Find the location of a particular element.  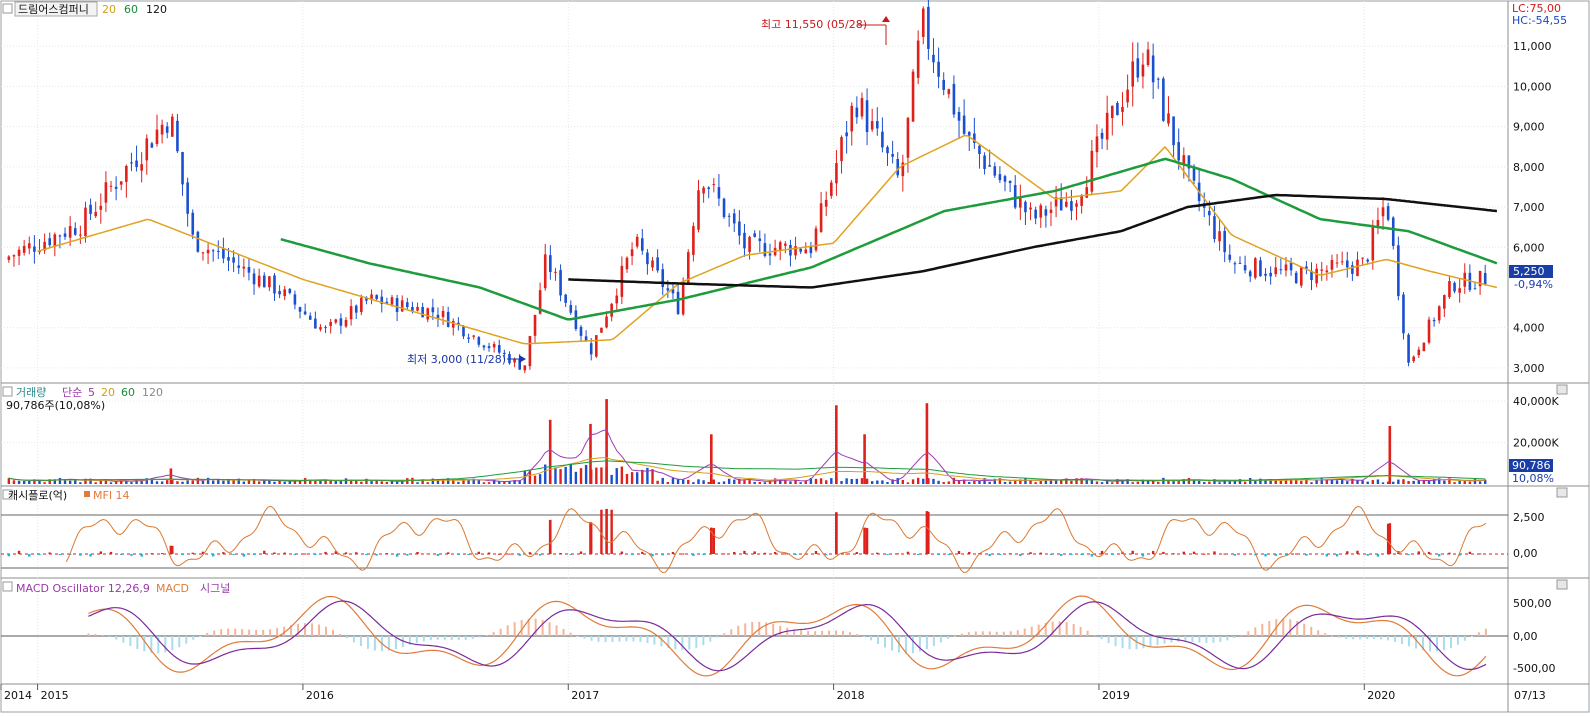

lc-label: LC:75,00 is located at coordinates (1536, 8).